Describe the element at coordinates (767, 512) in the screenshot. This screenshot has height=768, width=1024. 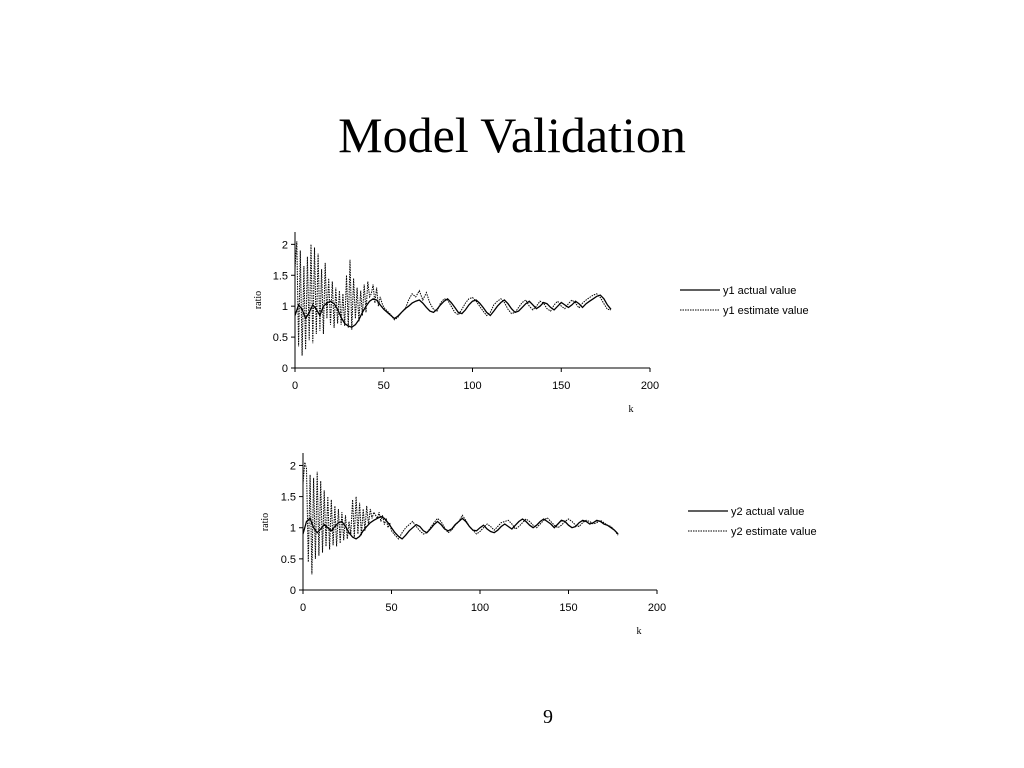
I see `legend-label-1: y2 actual value` at that location.